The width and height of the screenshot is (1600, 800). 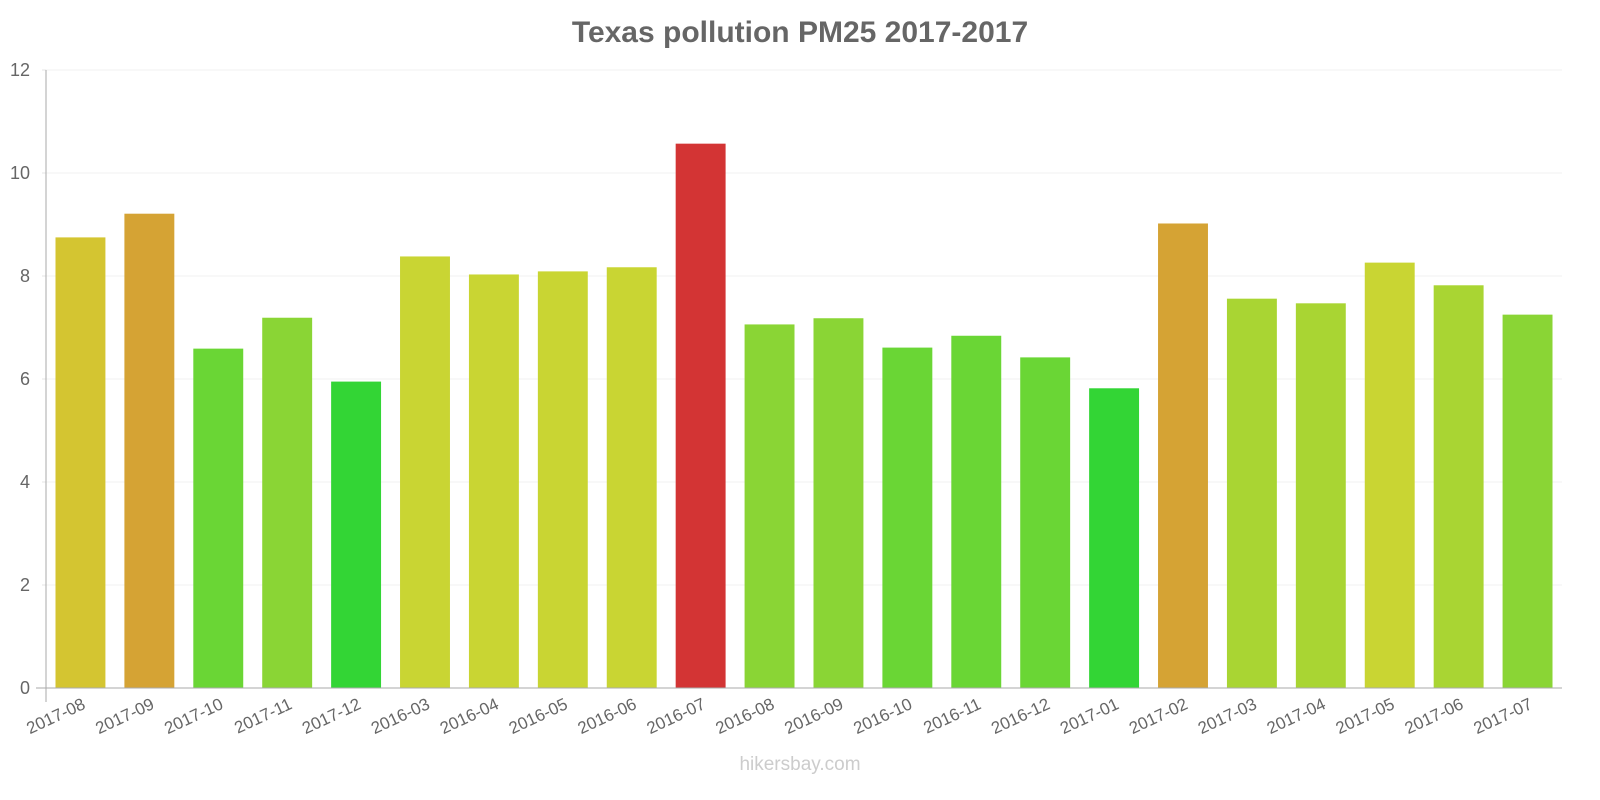 I want to click on watermark: hikersbay.com, so click(x=800, y=764).